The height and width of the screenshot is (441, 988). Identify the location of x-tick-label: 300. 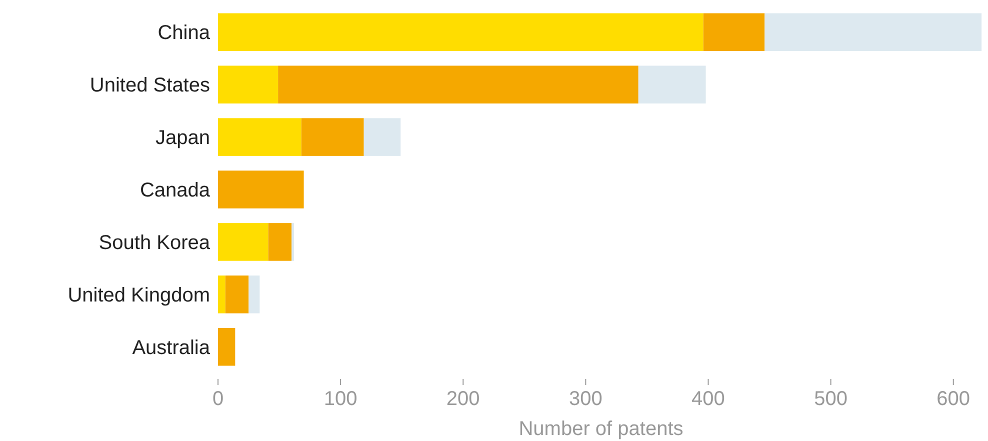
(585, 399).